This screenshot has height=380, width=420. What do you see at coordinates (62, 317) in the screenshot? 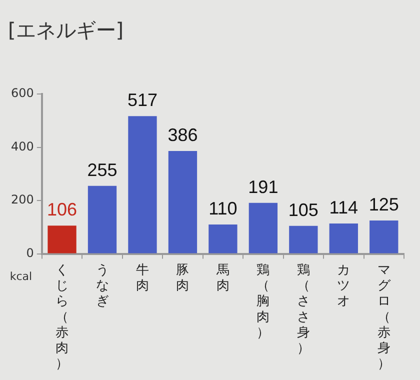
I see `x-tick-label: くじら（赤肉）` at bounding box center [62, 317].